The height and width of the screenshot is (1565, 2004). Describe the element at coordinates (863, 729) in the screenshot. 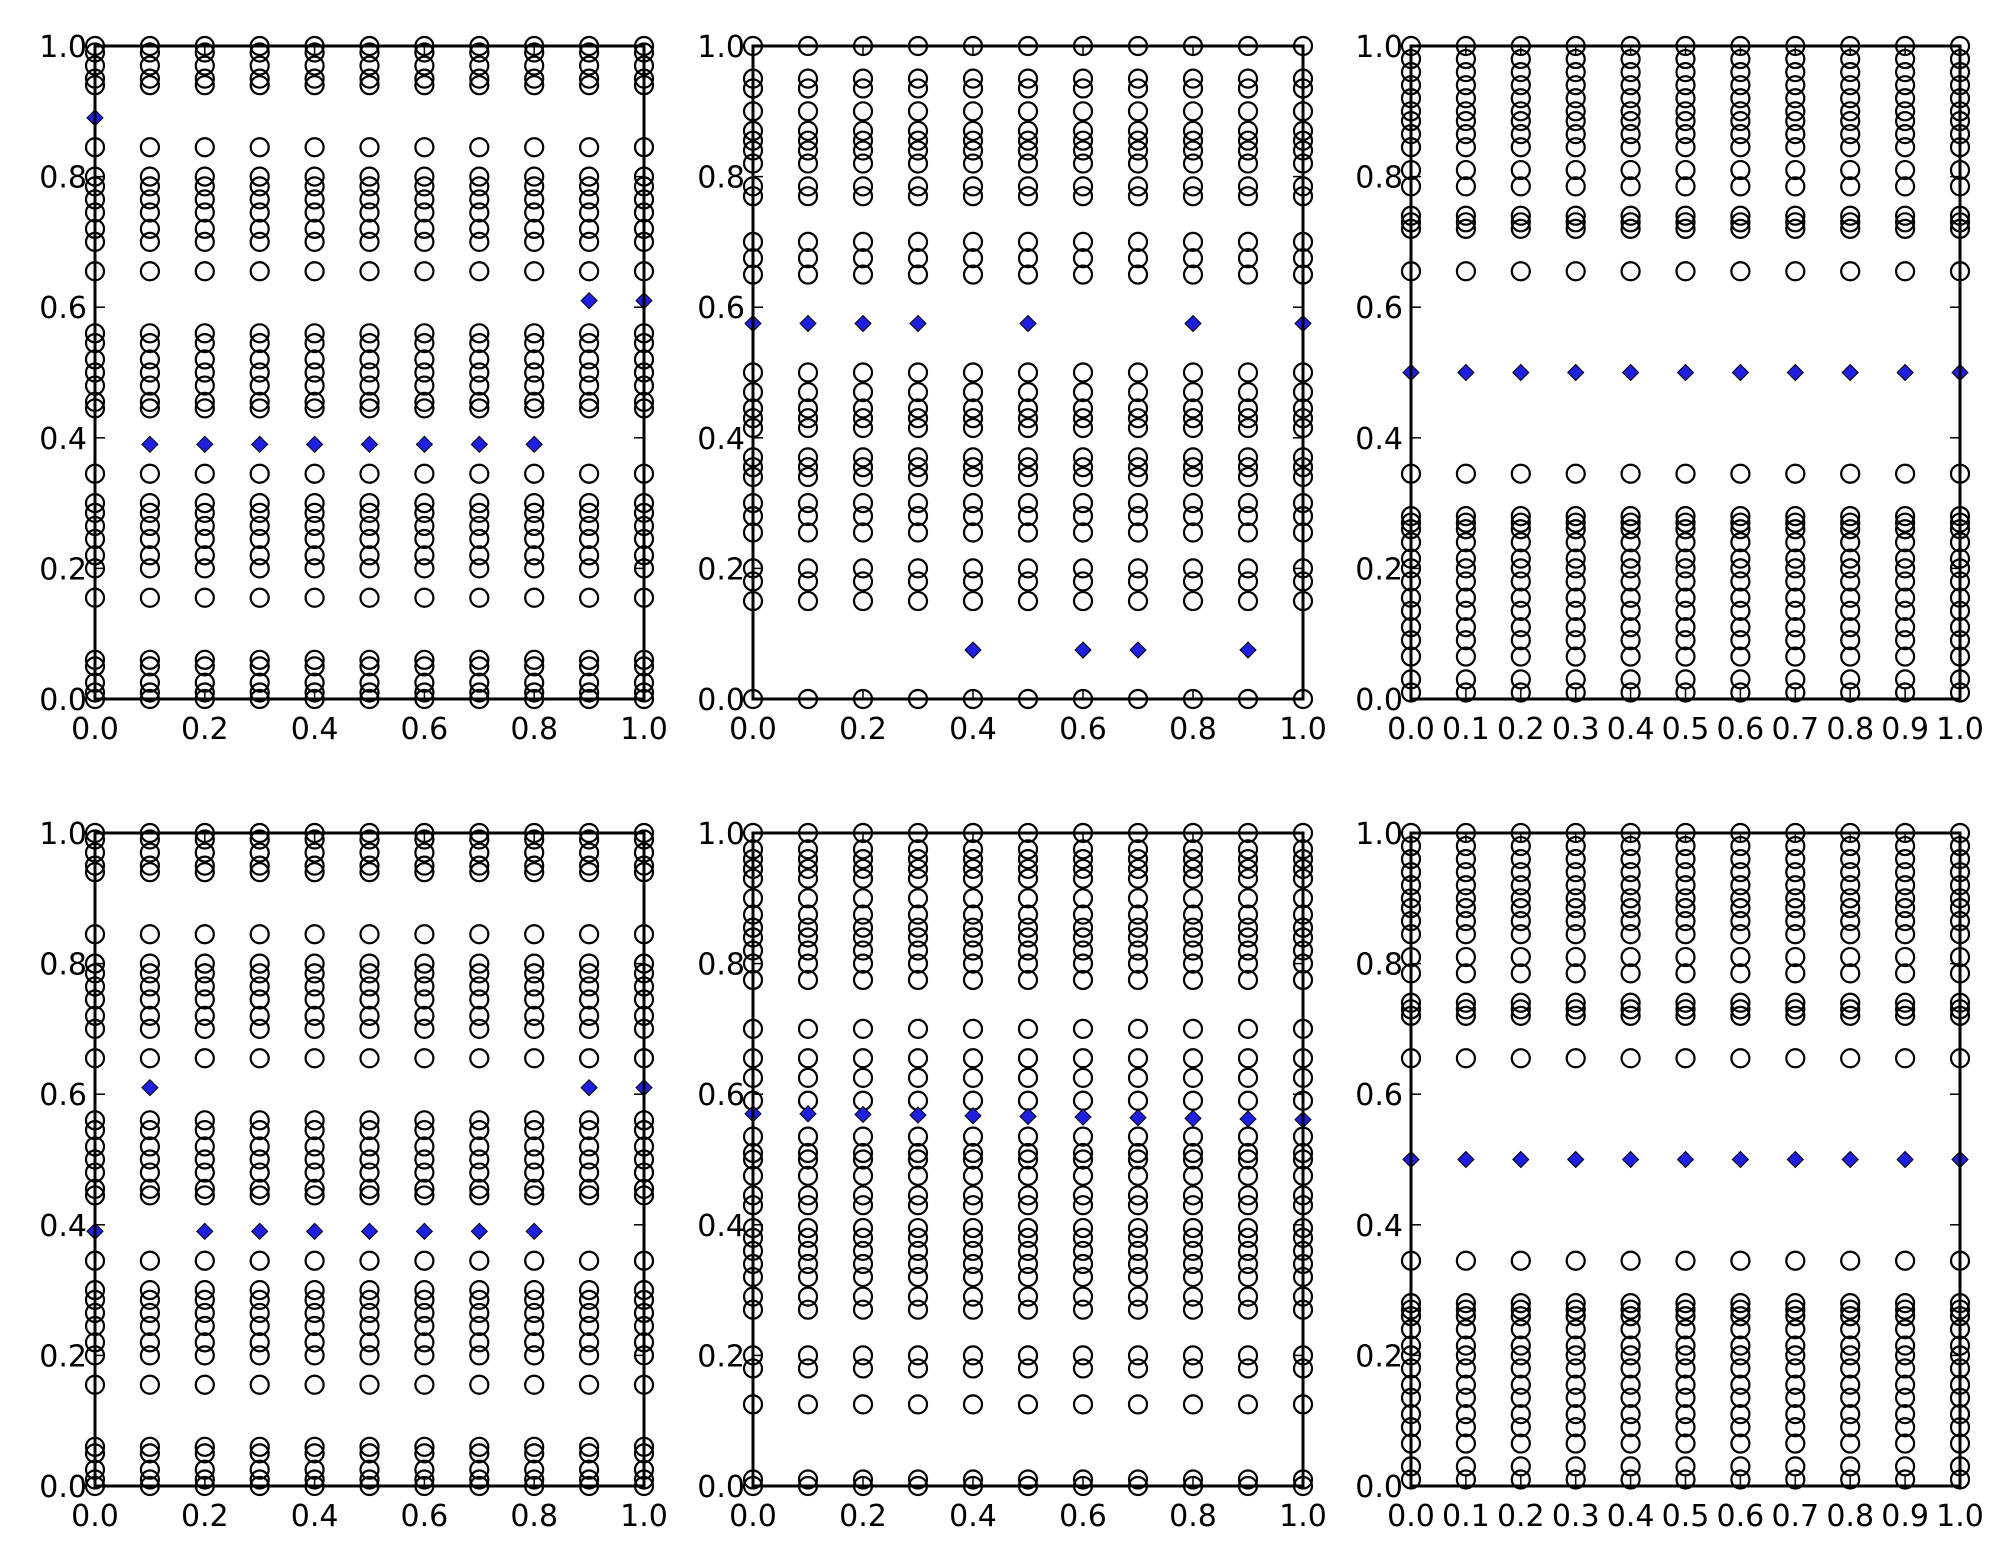

I see `x-tick-label: 0.2` at that location.